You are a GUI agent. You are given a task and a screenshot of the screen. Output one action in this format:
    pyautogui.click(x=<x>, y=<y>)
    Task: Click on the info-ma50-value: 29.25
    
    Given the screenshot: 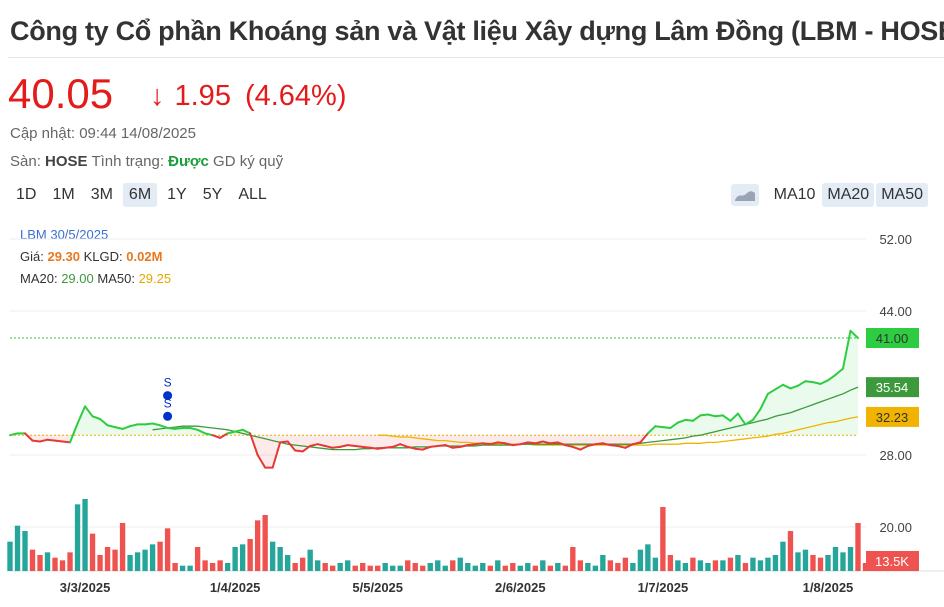 What is the action you would take?
    pyautogui.click(x=155, y=278)
    